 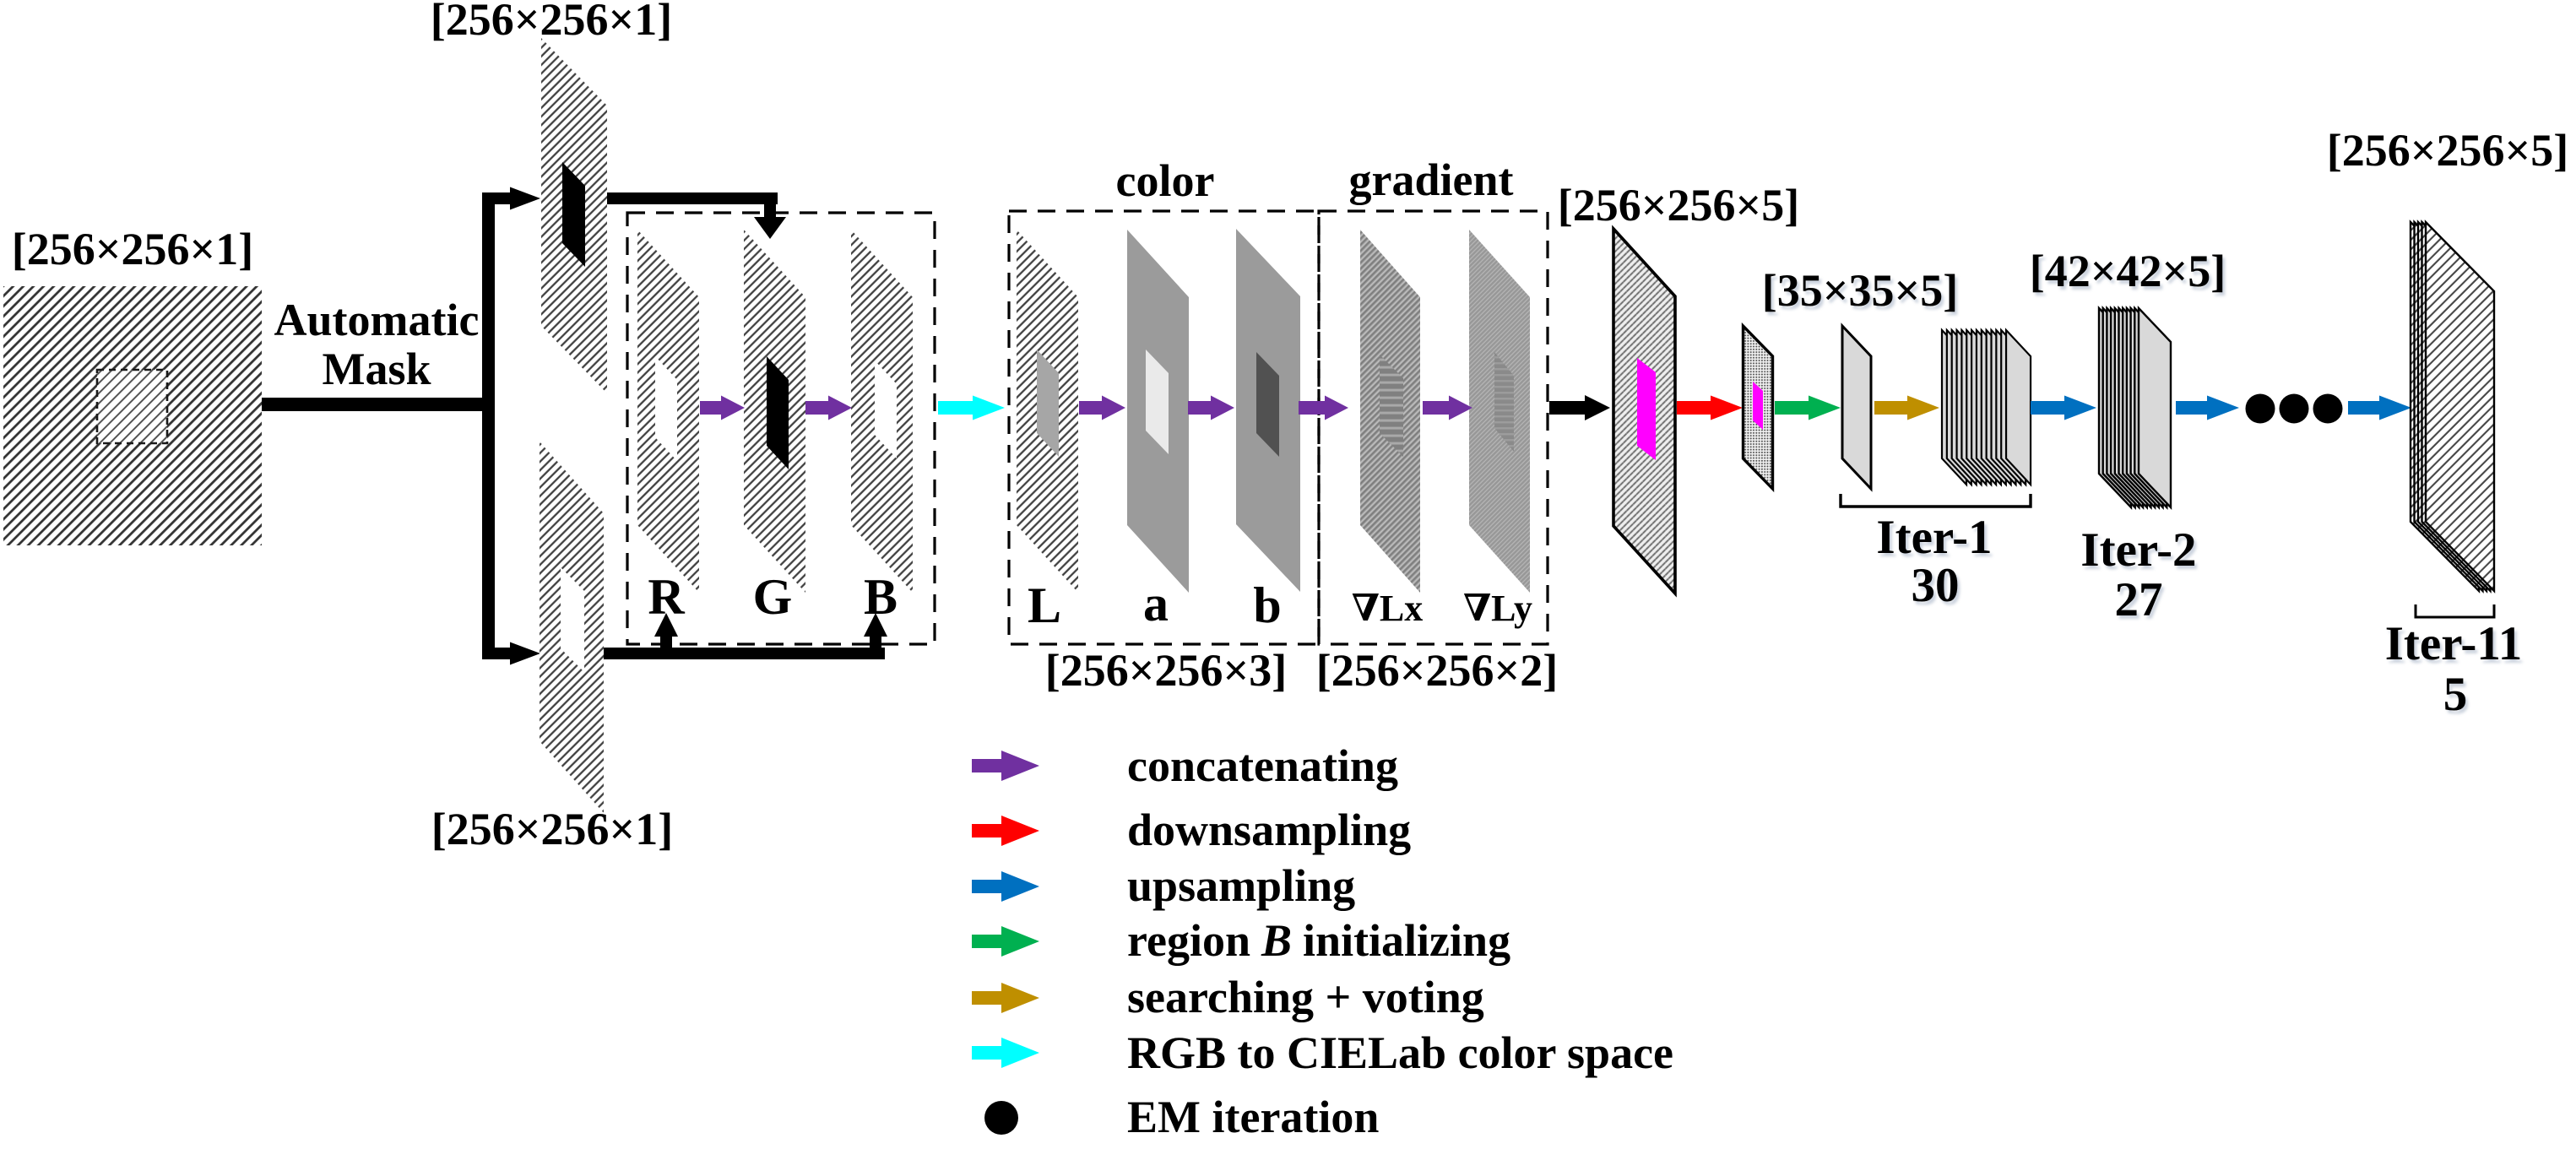 What do you see at coordinates (778, 412) in the screenshot?
I see `g-panel-blob` at bounding box center [778, 412].